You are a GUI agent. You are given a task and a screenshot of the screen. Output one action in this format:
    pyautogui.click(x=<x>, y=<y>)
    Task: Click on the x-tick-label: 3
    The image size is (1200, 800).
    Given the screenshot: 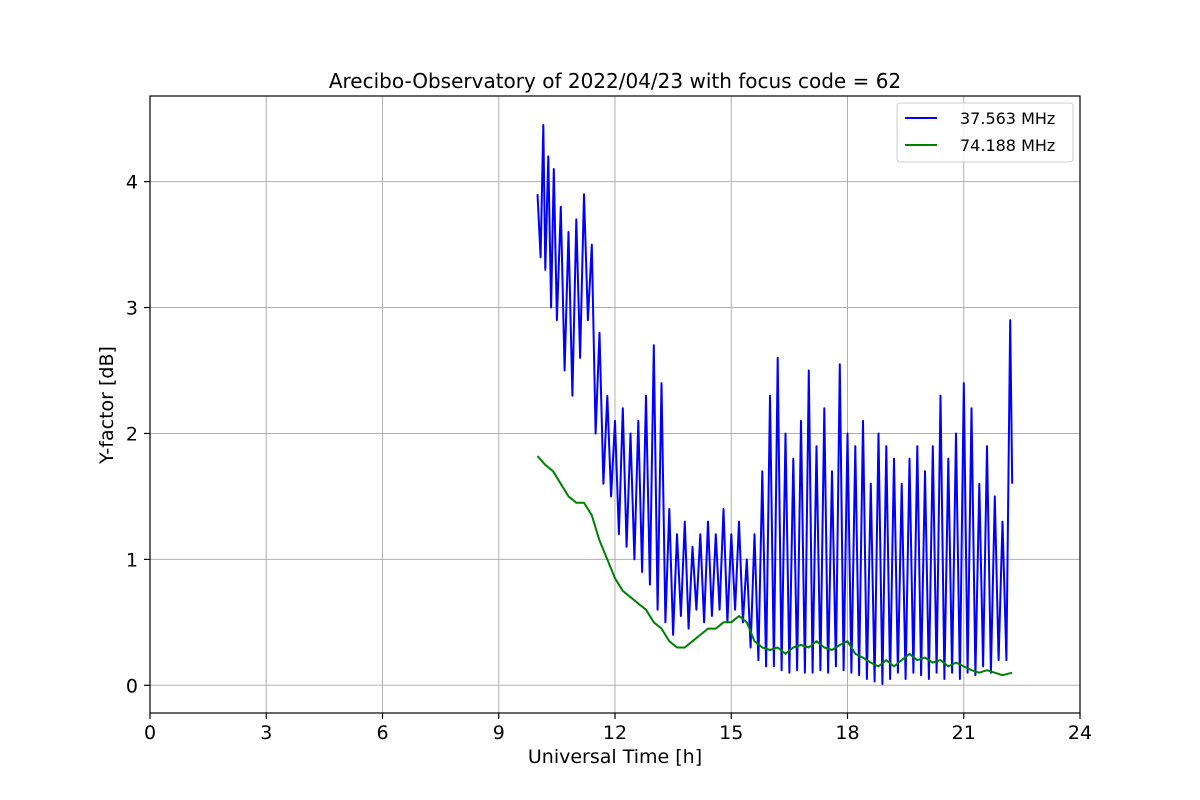 What is the action you would take?
    pyautogui.click(x=266, y=733)
    